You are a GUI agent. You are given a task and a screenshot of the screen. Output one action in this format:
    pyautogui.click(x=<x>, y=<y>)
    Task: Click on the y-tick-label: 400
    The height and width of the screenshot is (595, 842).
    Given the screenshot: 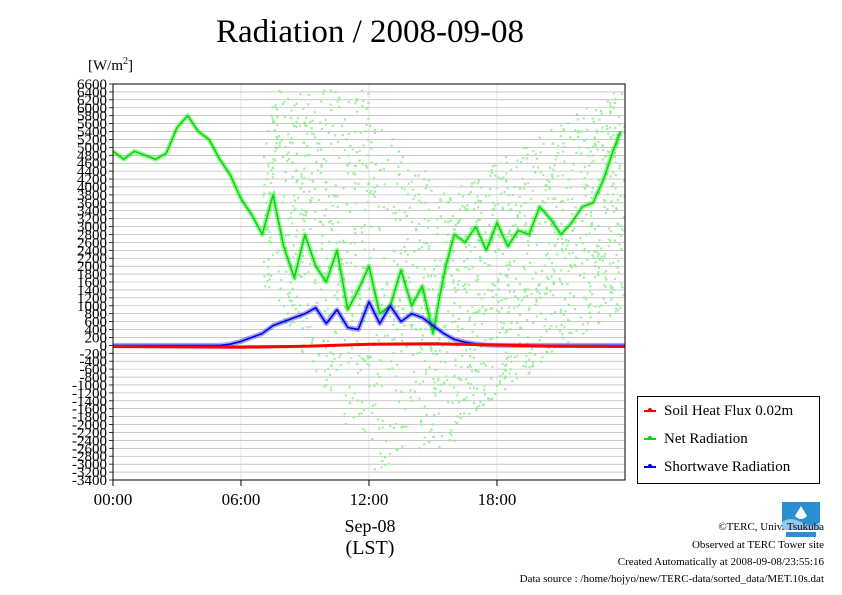 What is the action you would take?
    pyautogui.click(x=96, y=331)
    